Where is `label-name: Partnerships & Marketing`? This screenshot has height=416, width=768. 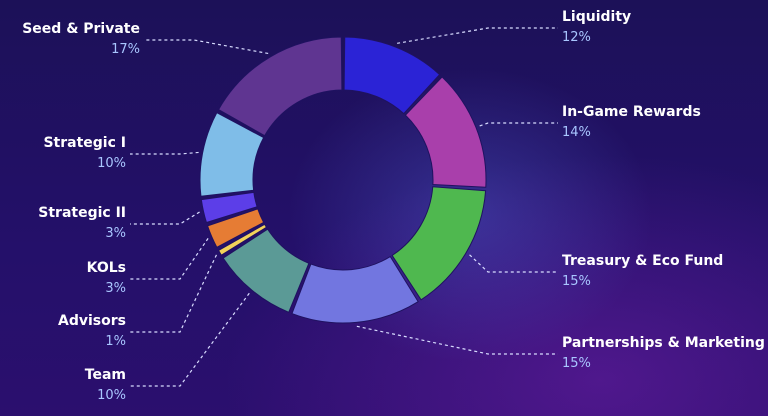
label-name: Partnerships & Marketing is located at coordinates (663, 343).